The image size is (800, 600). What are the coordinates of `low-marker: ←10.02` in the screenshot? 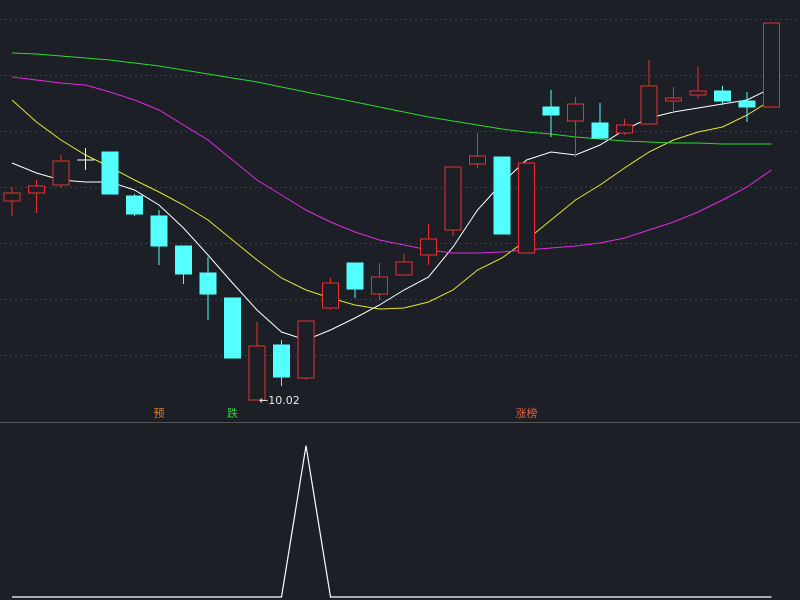 It's located at (279, 400).